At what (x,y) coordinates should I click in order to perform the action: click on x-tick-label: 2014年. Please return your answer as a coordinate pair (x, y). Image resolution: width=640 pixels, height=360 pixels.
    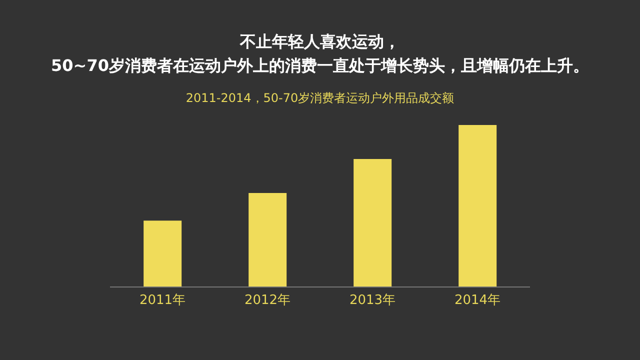
    Looking at the image, I should click on (477, 300).